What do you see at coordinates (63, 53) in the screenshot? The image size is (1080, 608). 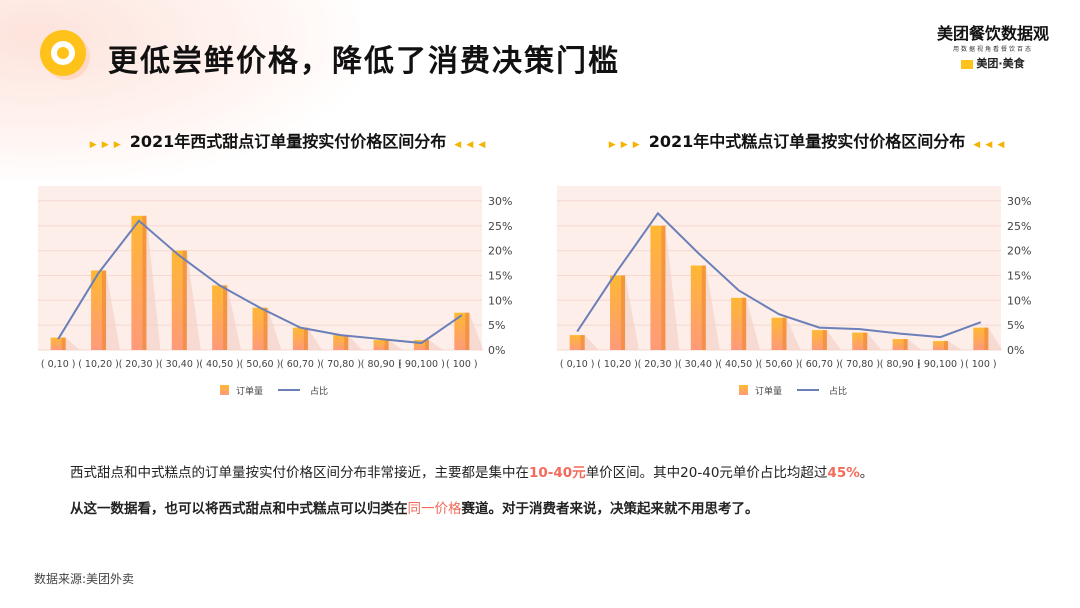 I see `location-pin-icon` at bounding box center [63, 53].